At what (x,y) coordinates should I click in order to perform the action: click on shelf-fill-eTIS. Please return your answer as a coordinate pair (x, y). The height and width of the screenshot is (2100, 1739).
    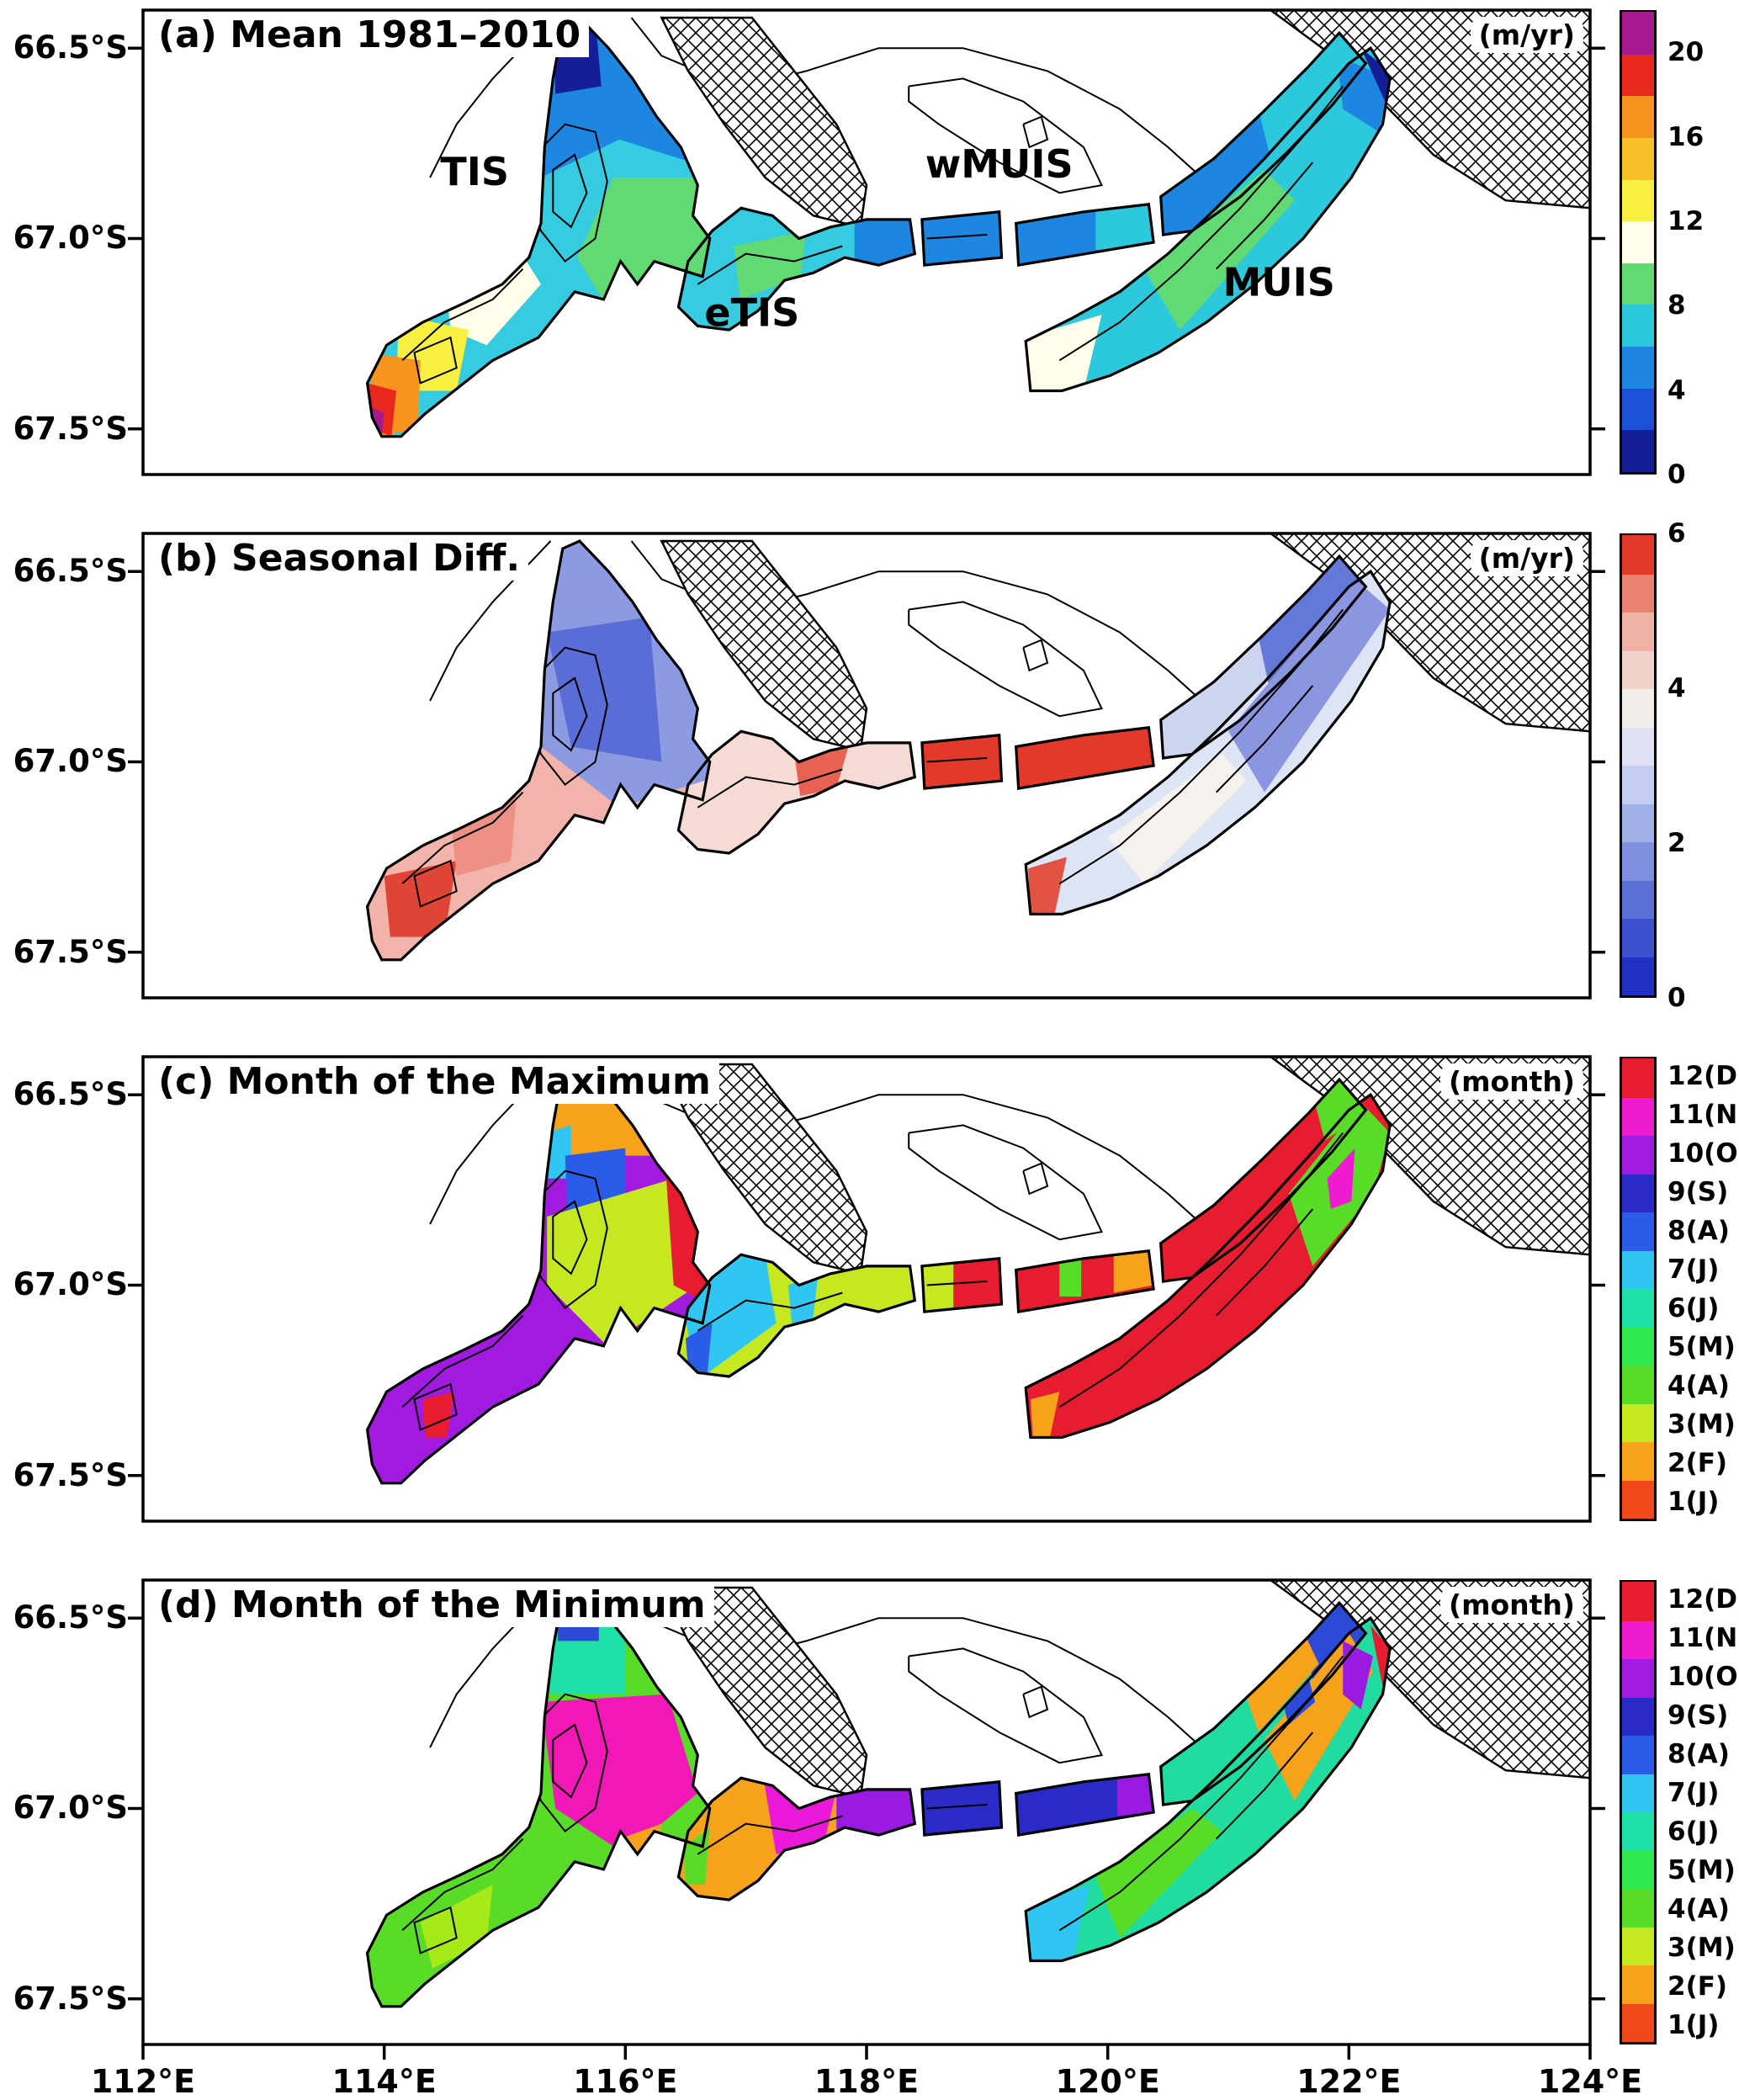
    Looking at the image, I should click on (796, 792).